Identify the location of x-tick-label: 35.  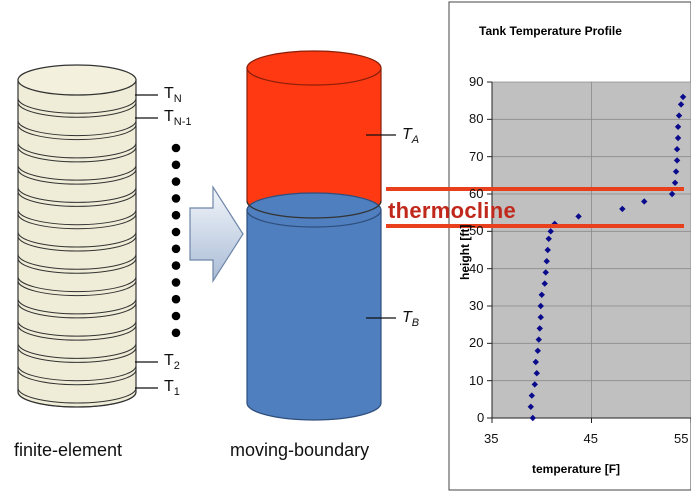
(491, 438).